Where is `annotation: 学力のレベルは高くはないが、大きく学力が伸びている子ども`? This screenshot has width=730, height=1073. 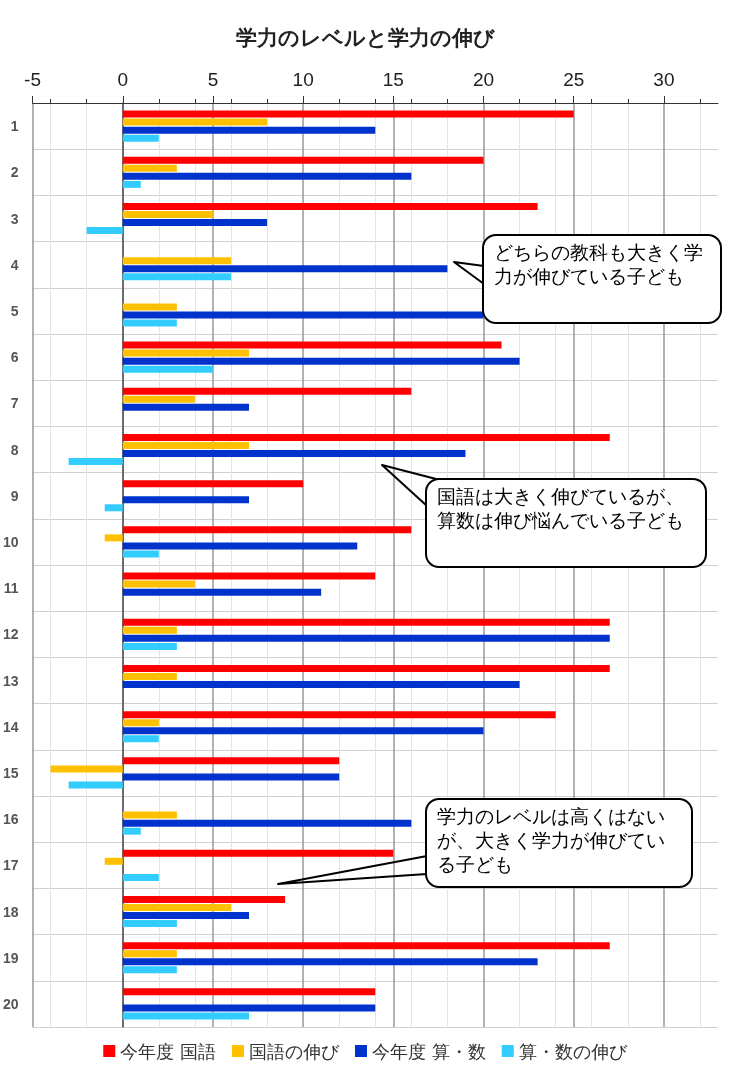
annotation: 学力のレベルは高くはないが、大きく学力が伸びている子ども is located at coordinates (559, 843).